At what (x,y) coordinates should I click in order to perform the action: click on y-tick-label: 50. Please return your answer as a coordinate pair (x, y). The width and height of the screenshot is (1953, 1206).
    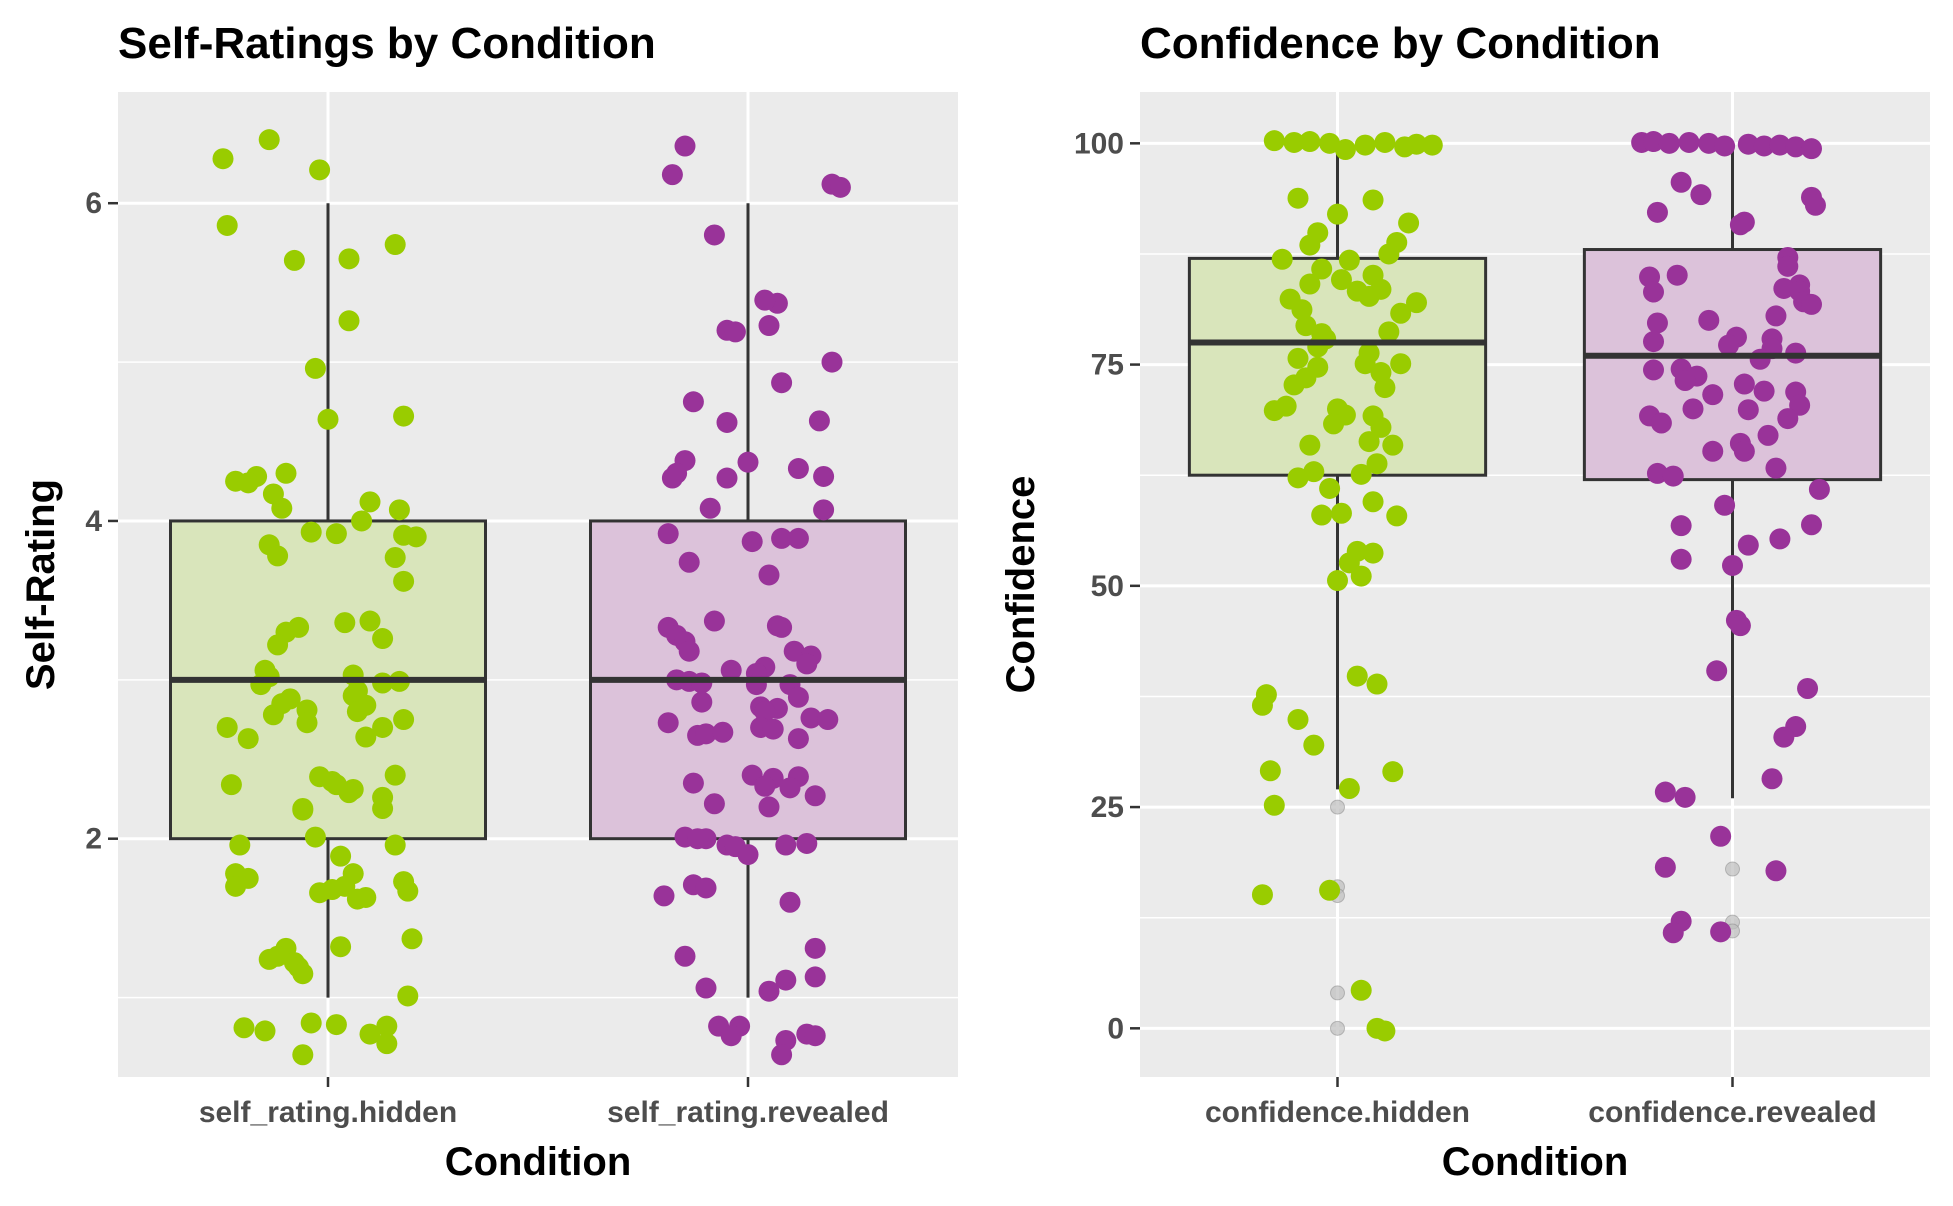
    Looking at the image, I should click on (1107, 586).